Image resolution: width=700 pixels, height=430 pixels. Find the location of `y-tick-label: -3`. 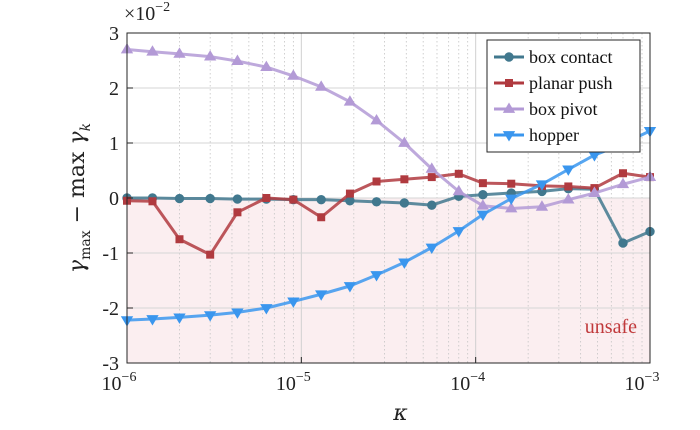

y-tick-label: -3 is located at coordinates (110, 364).